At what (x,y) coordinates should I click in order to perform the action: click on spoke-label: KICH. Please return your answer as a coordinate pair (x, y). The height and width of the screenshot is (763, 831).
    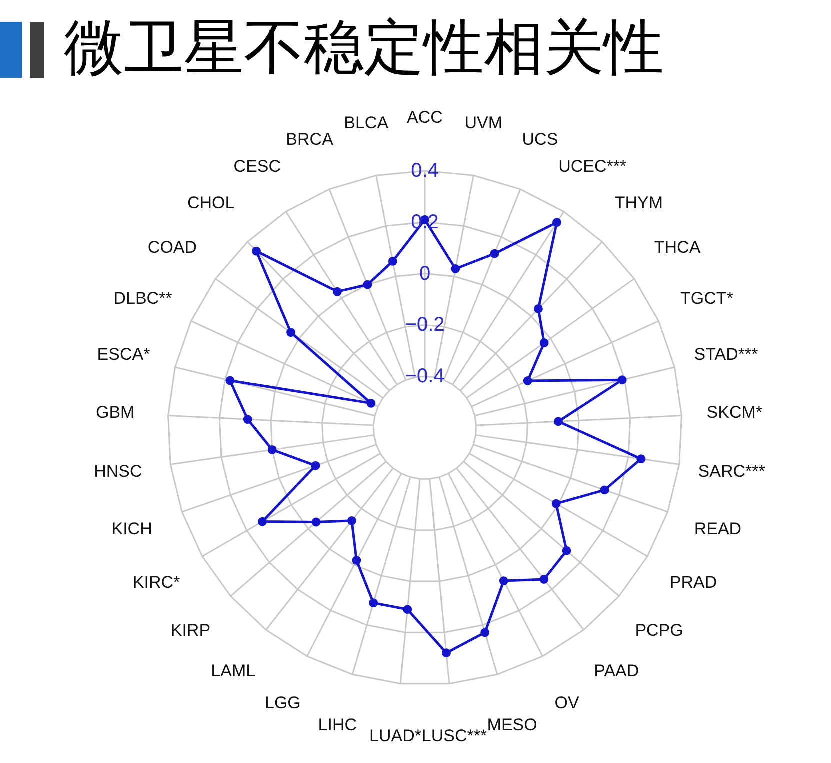
    Looking at the image, I should click on (132, 528).